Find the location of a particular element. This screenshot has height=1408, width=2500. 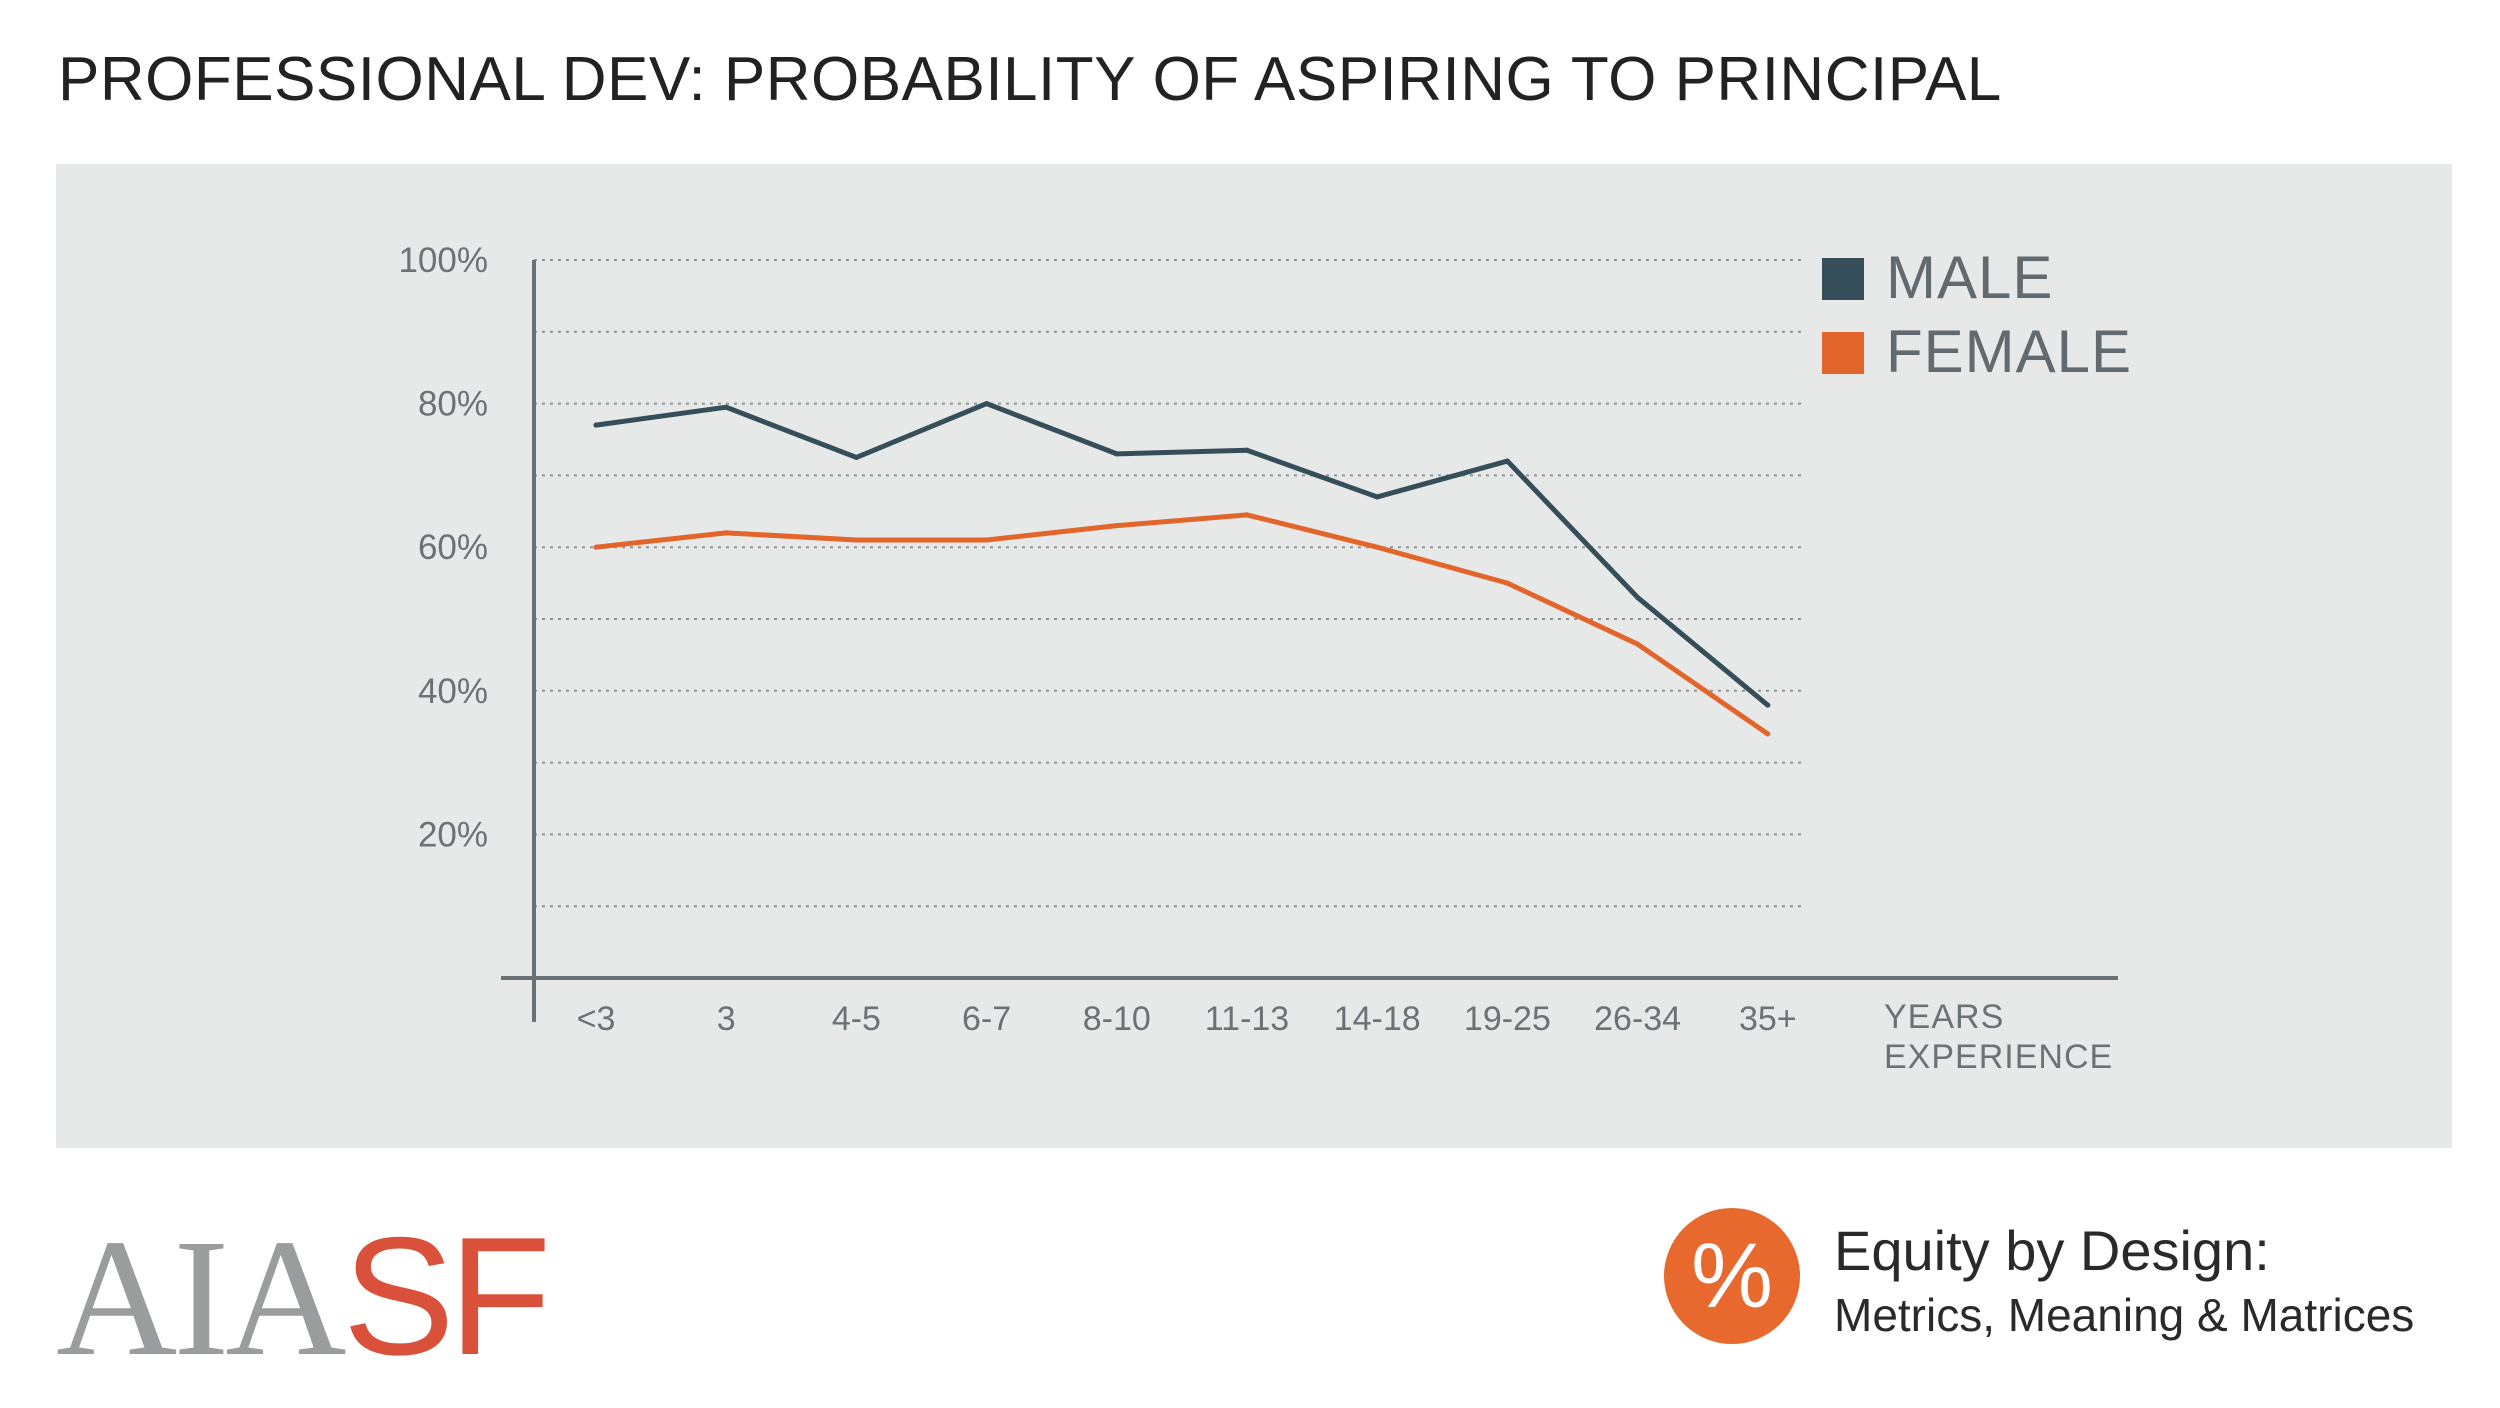

logo-aia-text: AIA is located at coordinates (201, 1298).